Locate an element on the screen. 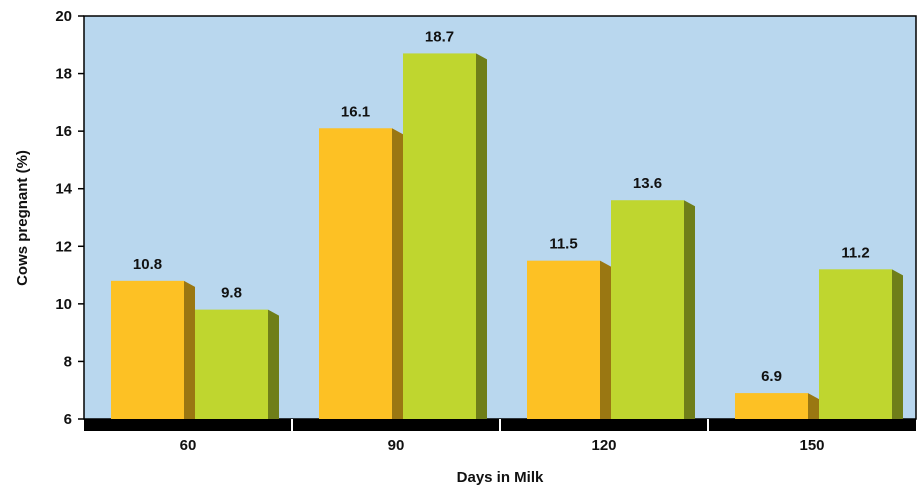 This screenshot has width=918, height=490. x-tick-label: 90 is located at coordinates (396, 445).